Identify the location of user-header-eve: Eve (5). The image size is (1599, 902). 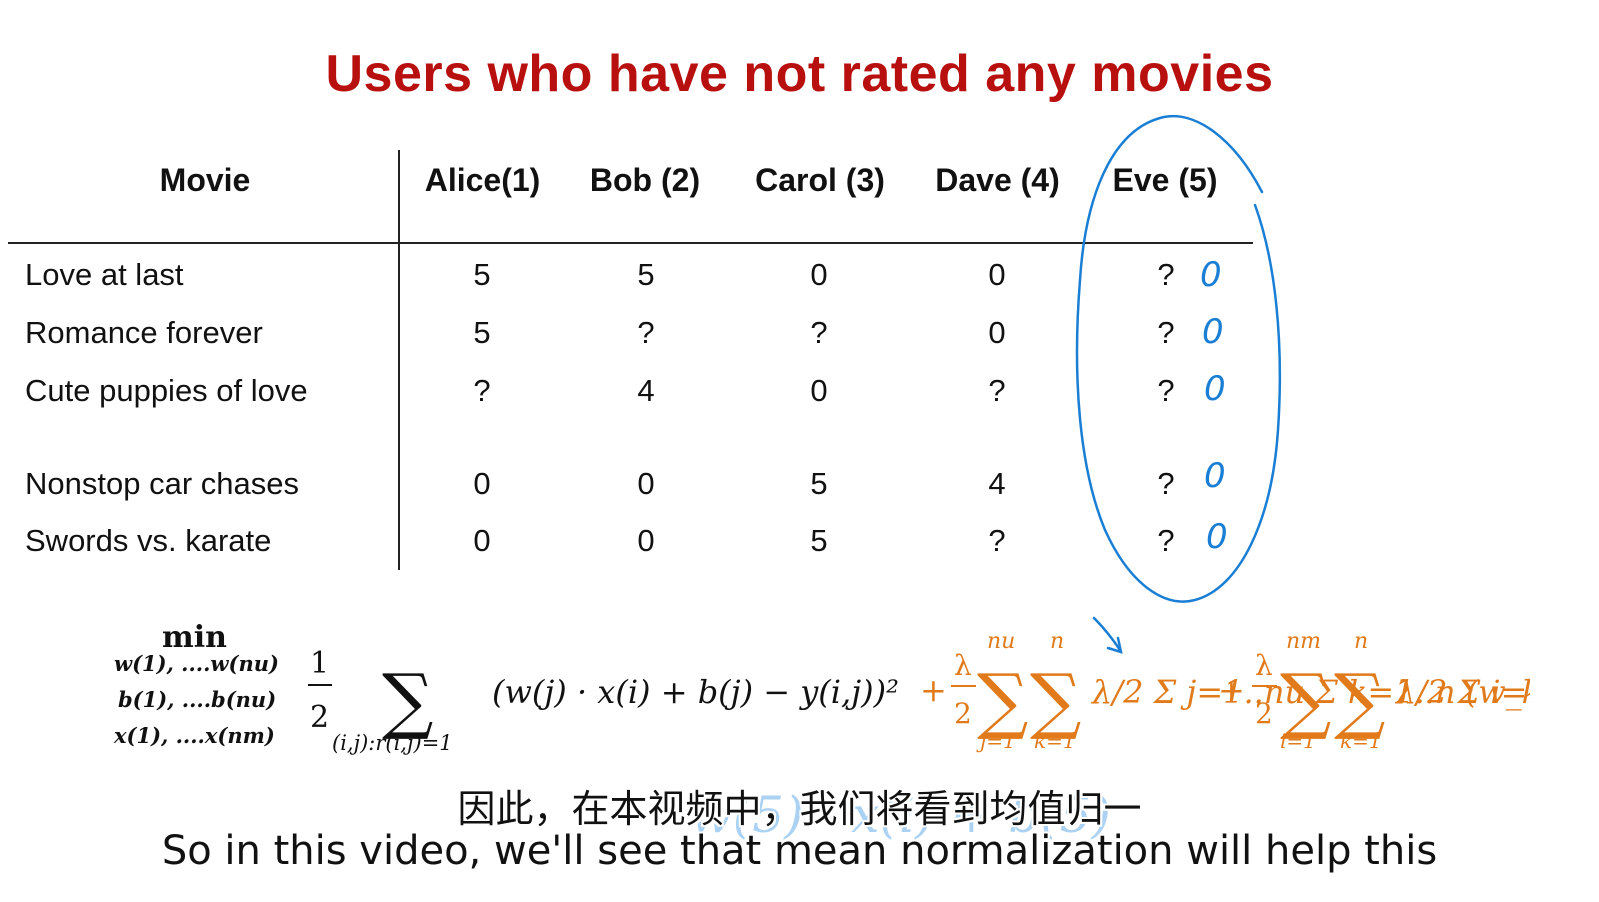
(1165, 180).